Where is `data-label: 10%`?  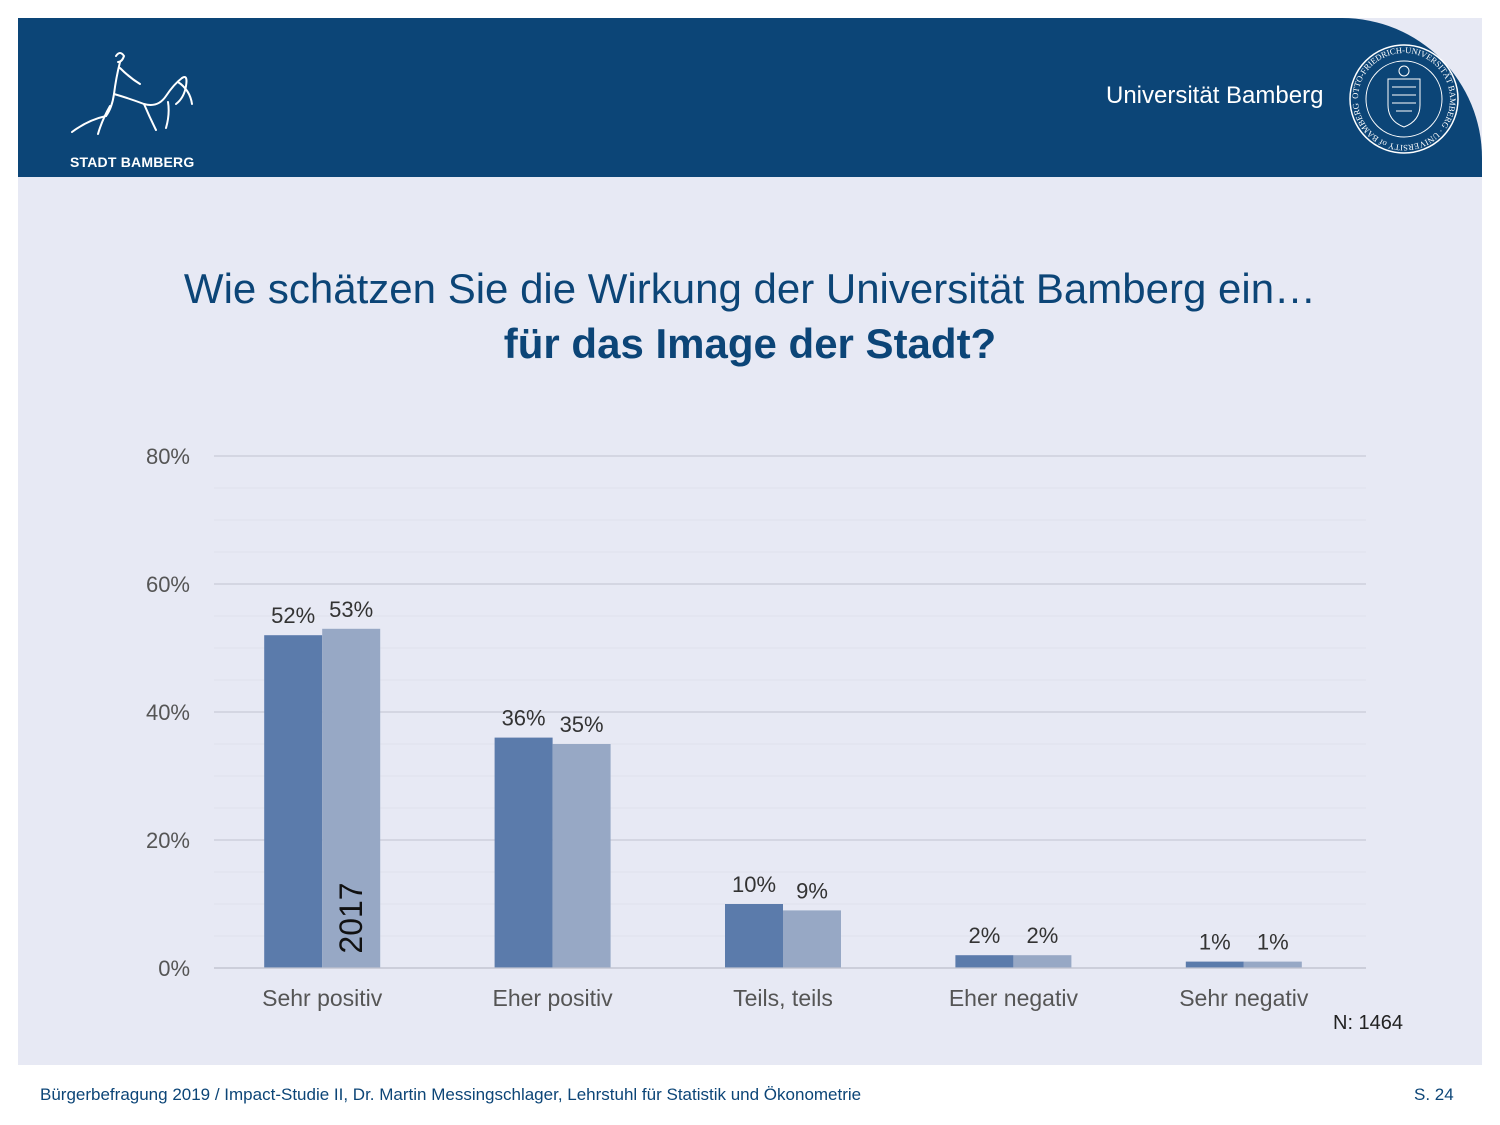
data-label: 10% is located at coordinates (754, 884).